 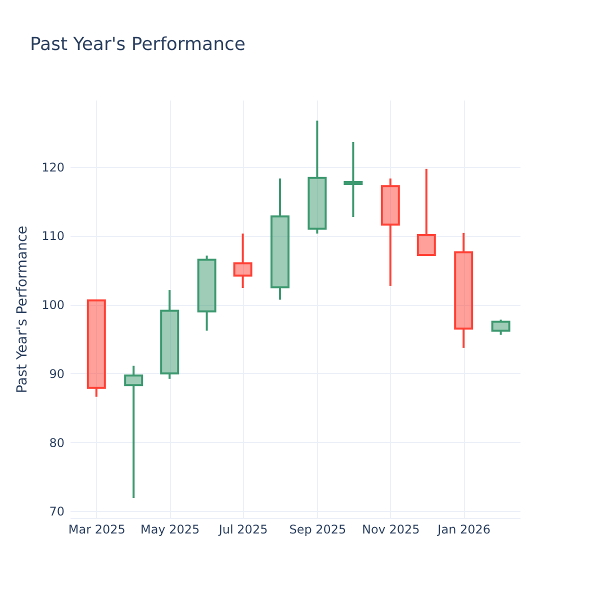 What do you see at coordinates (138, 44) in the screenshot?
I see `chart-title: Past Year's Performance` at bounding box center [138, 44].